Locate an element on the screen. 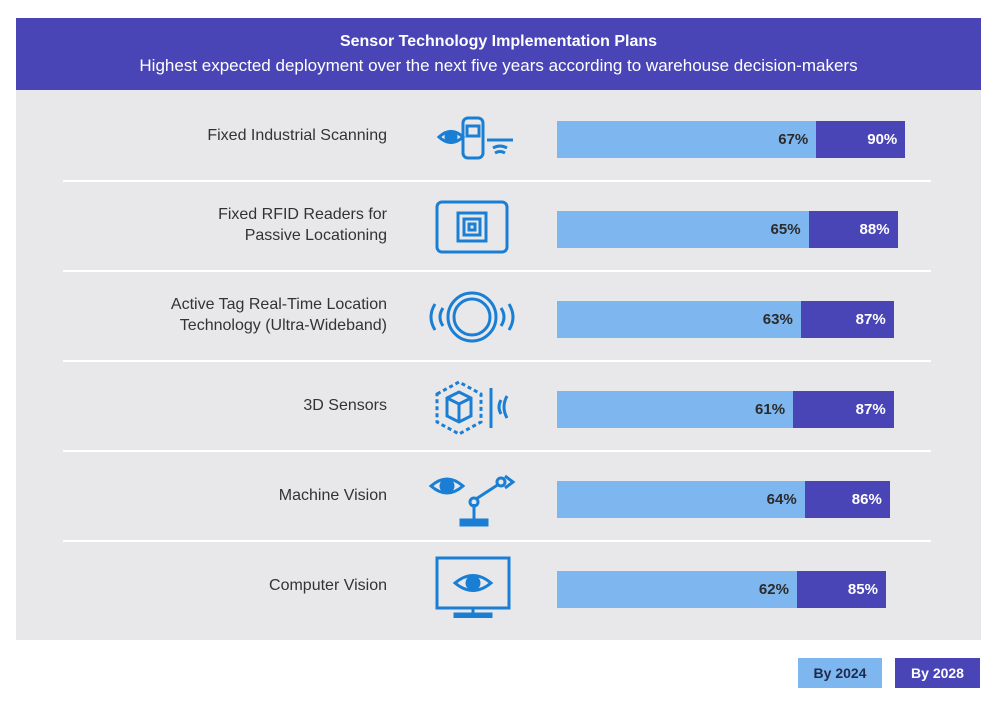  data-label-by-2024: 61% is located at coordinates (770, 409).